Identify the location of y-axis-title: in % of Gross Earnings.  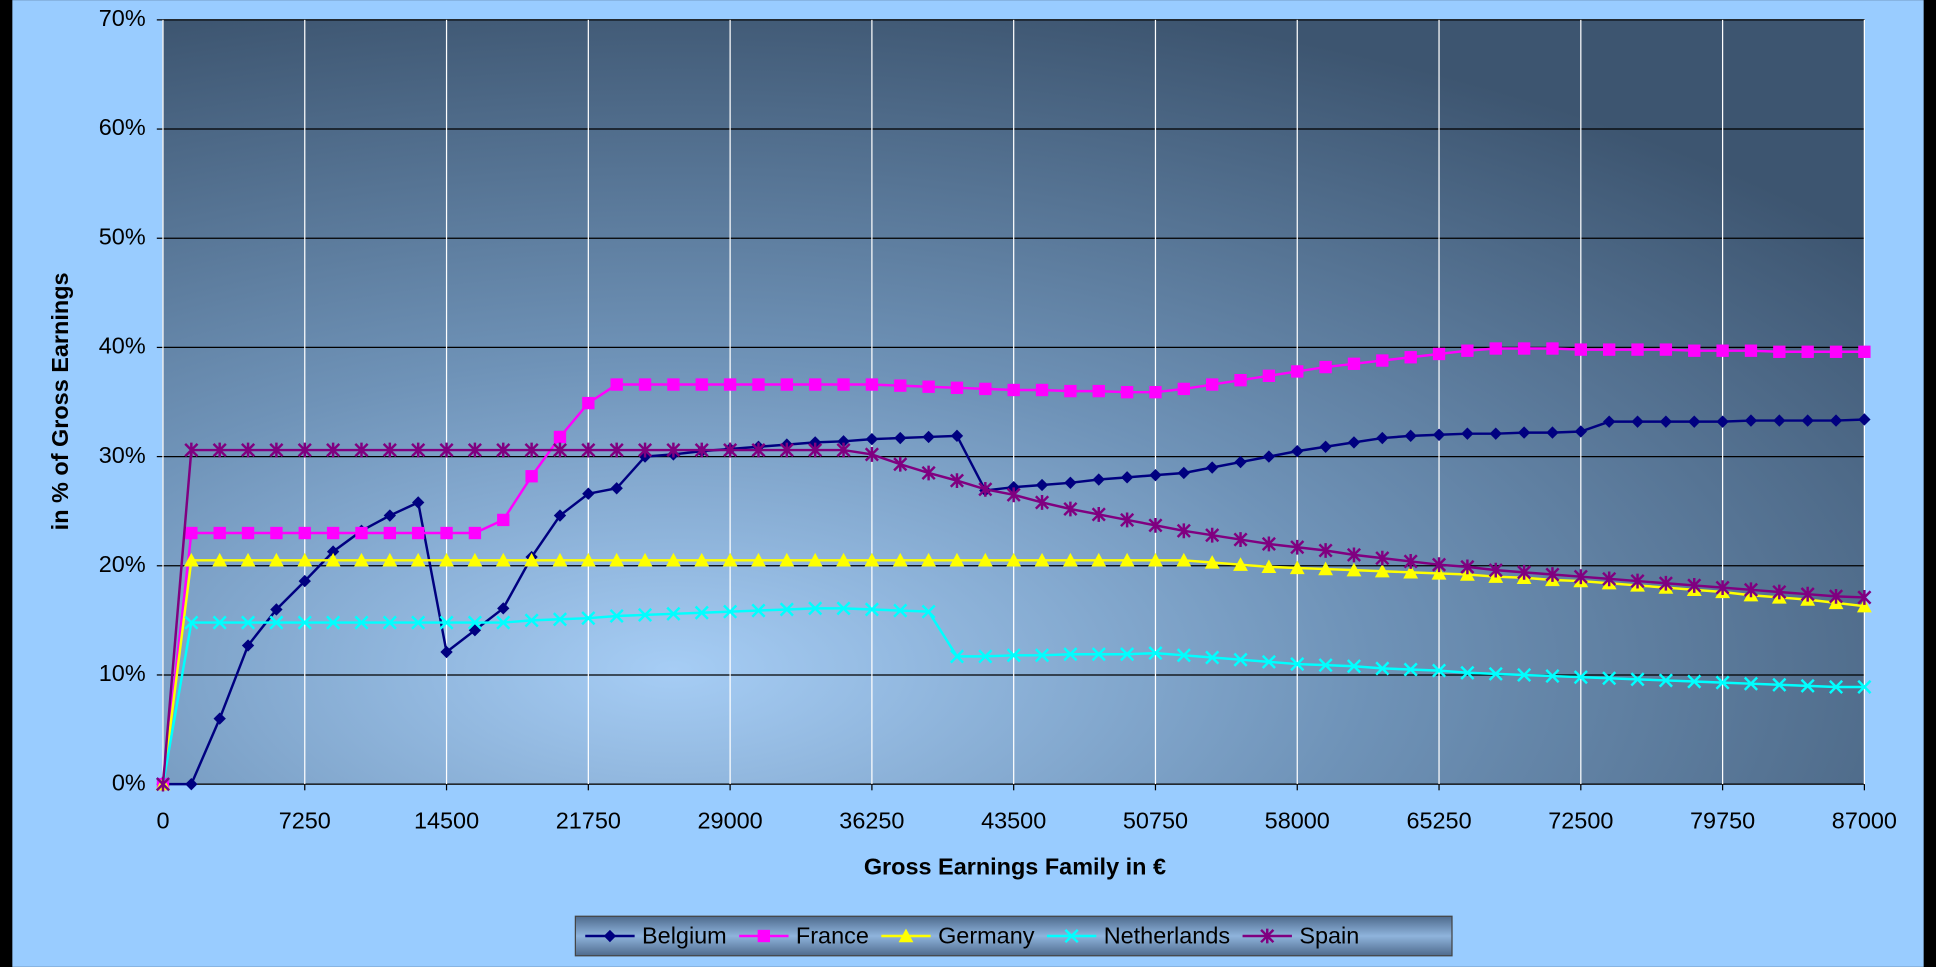
(60, 401).